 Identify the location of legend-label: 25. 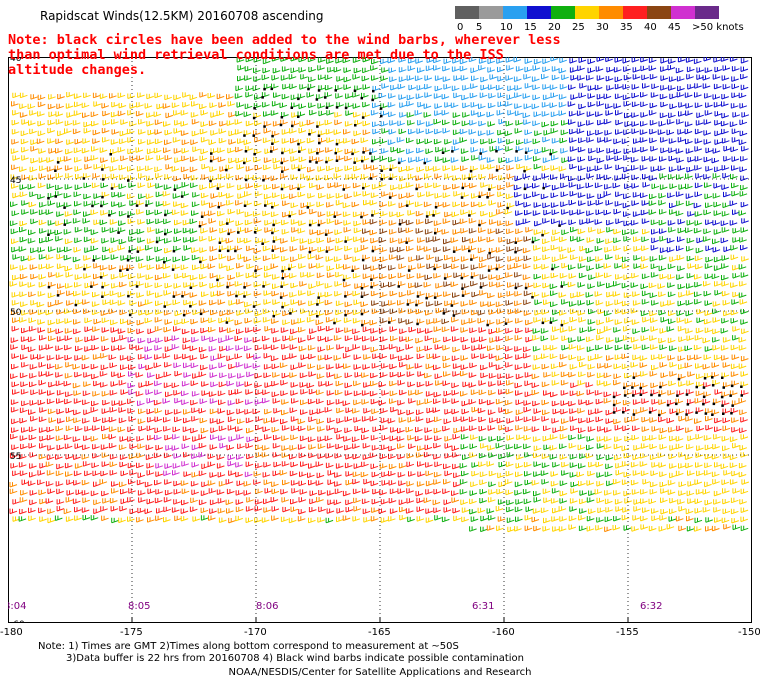
(578, 27).